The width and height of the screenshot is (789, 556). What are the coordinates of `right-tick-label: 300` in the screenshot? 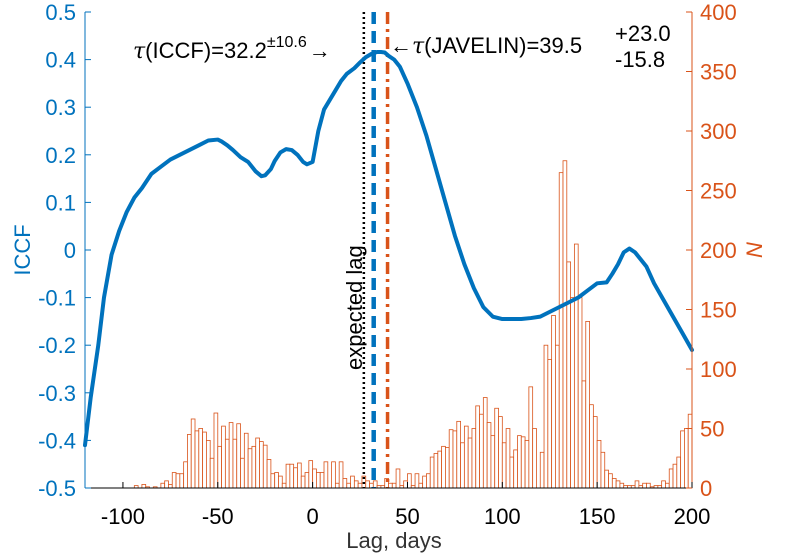 It's located at (718, 131).